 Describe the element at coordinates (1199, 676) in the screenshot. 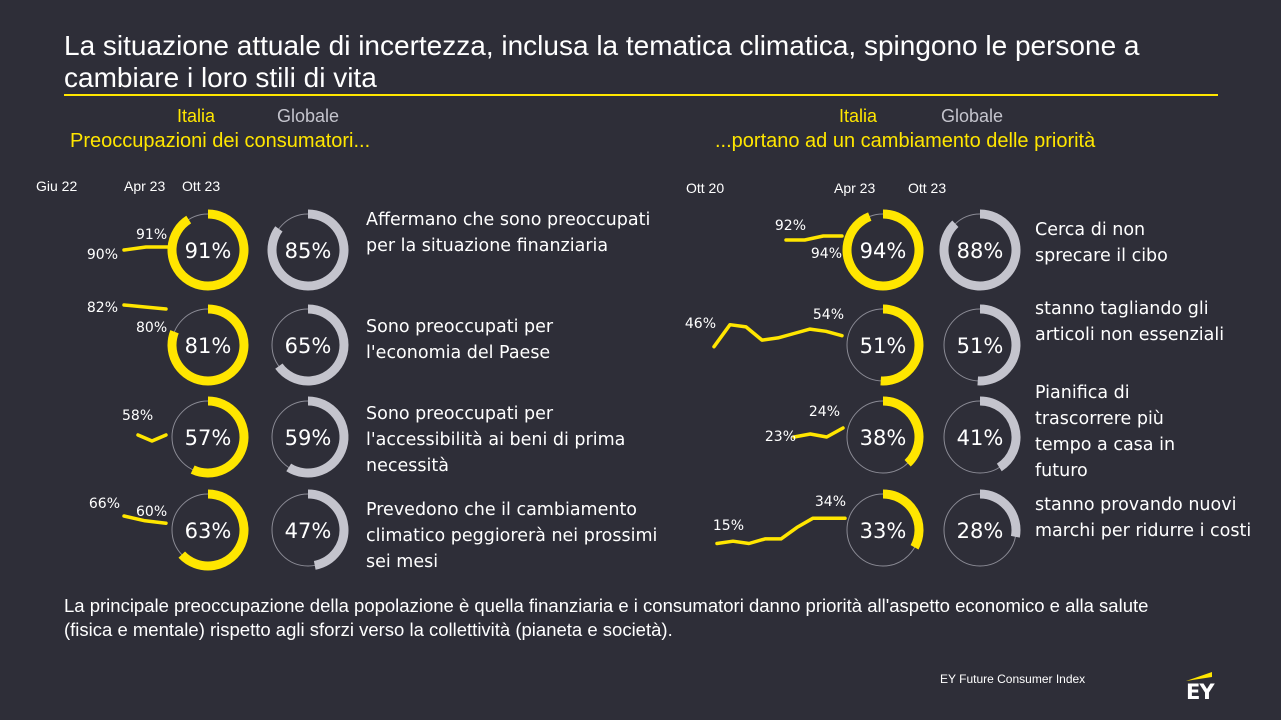

I see `ey-logo-beam-icon` at that location.